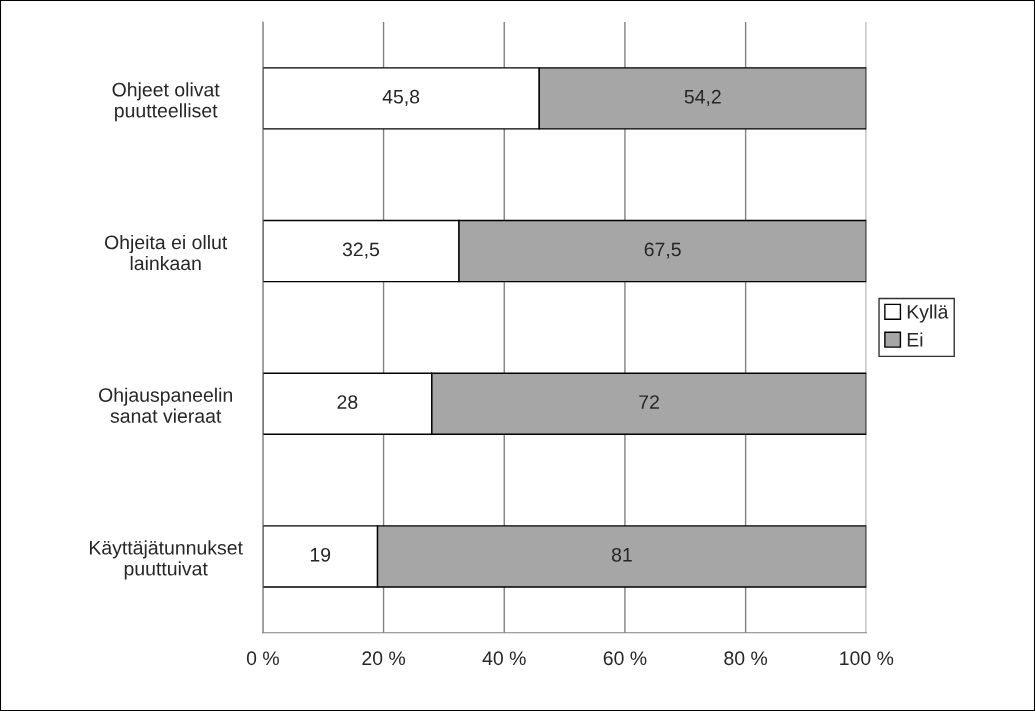 This screenshot has height=711, width=1035. Describe the element at coordinates (746, 658) in the screenshot. I see `x-tick-label: 80 %` at that location.